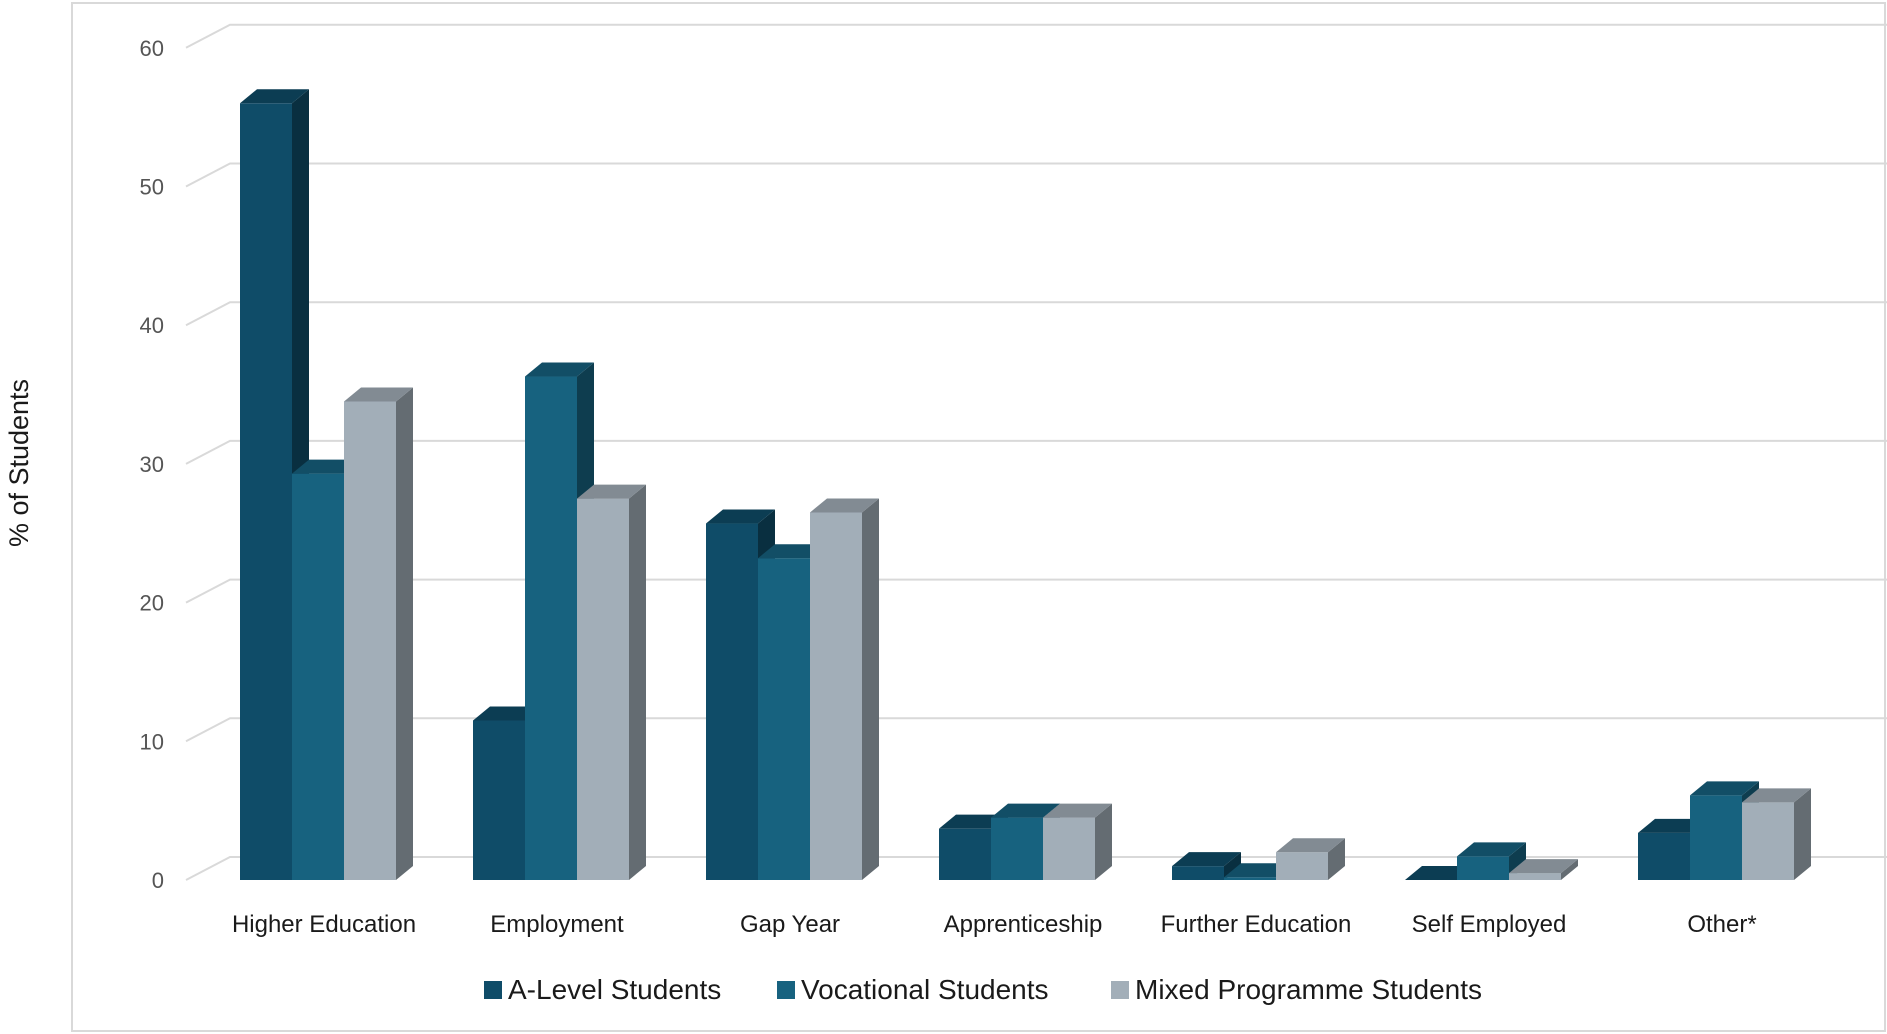 This screenshot has height=1034, width=1887. Describe the element at coordinates (614, 989) in the screenshot. I see `legend-label: A-Level Students` at that location.